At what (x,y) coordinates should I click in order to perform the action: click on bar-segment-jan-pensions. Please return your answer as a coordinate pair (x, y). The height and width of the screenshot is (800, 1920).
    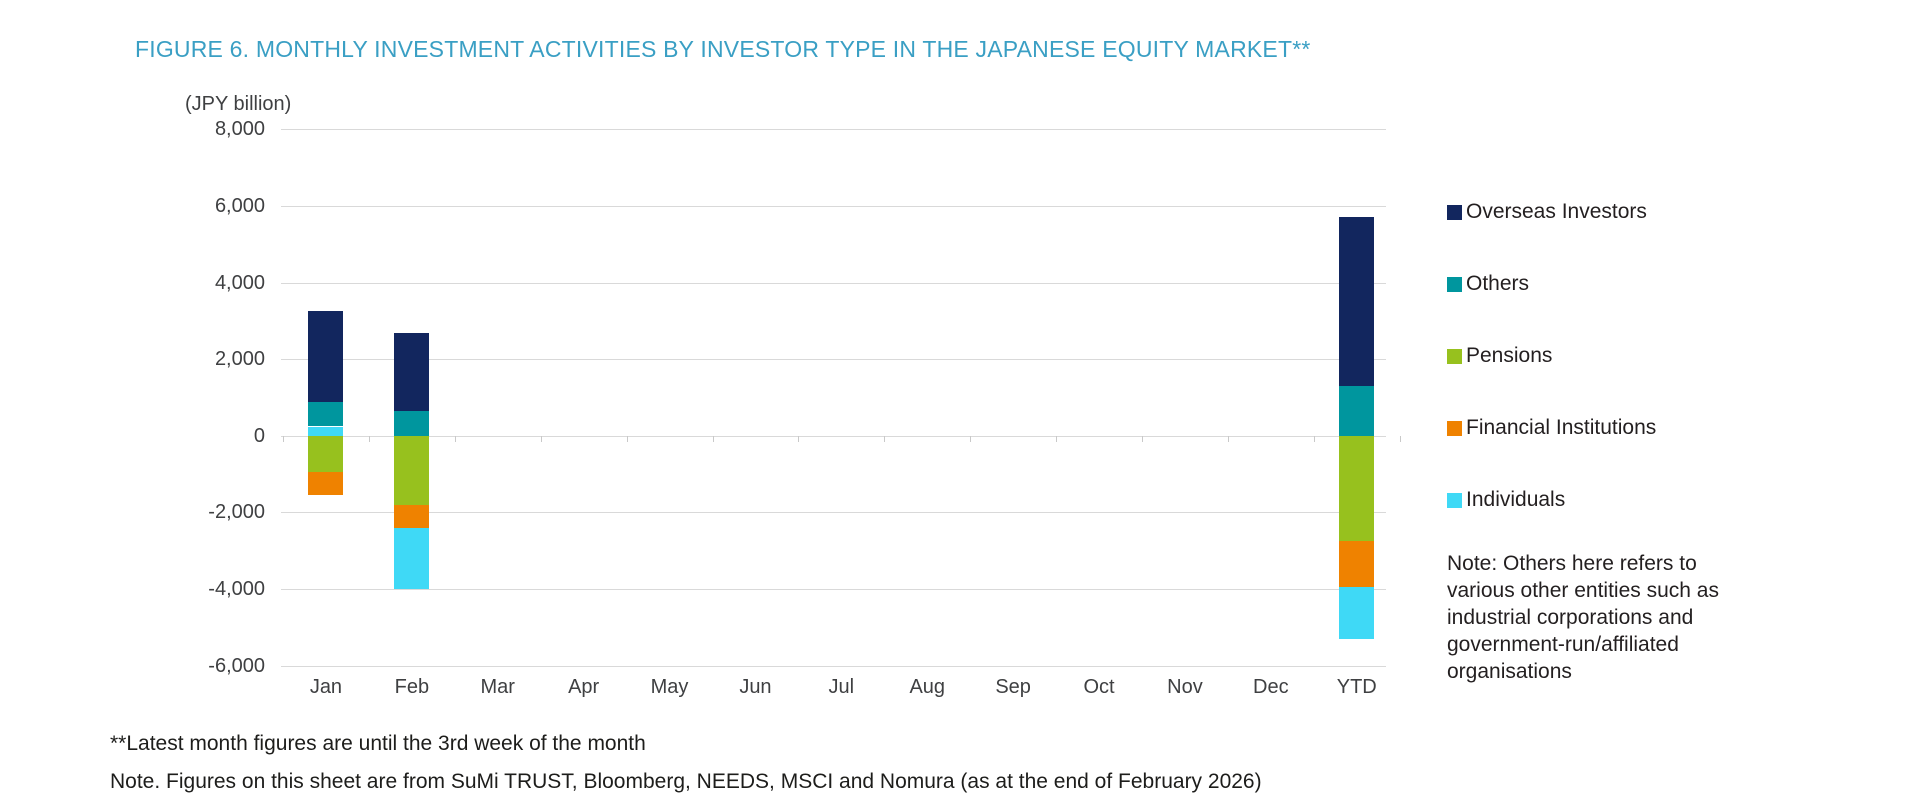
    Looking at the image, I should click on (326, 454).